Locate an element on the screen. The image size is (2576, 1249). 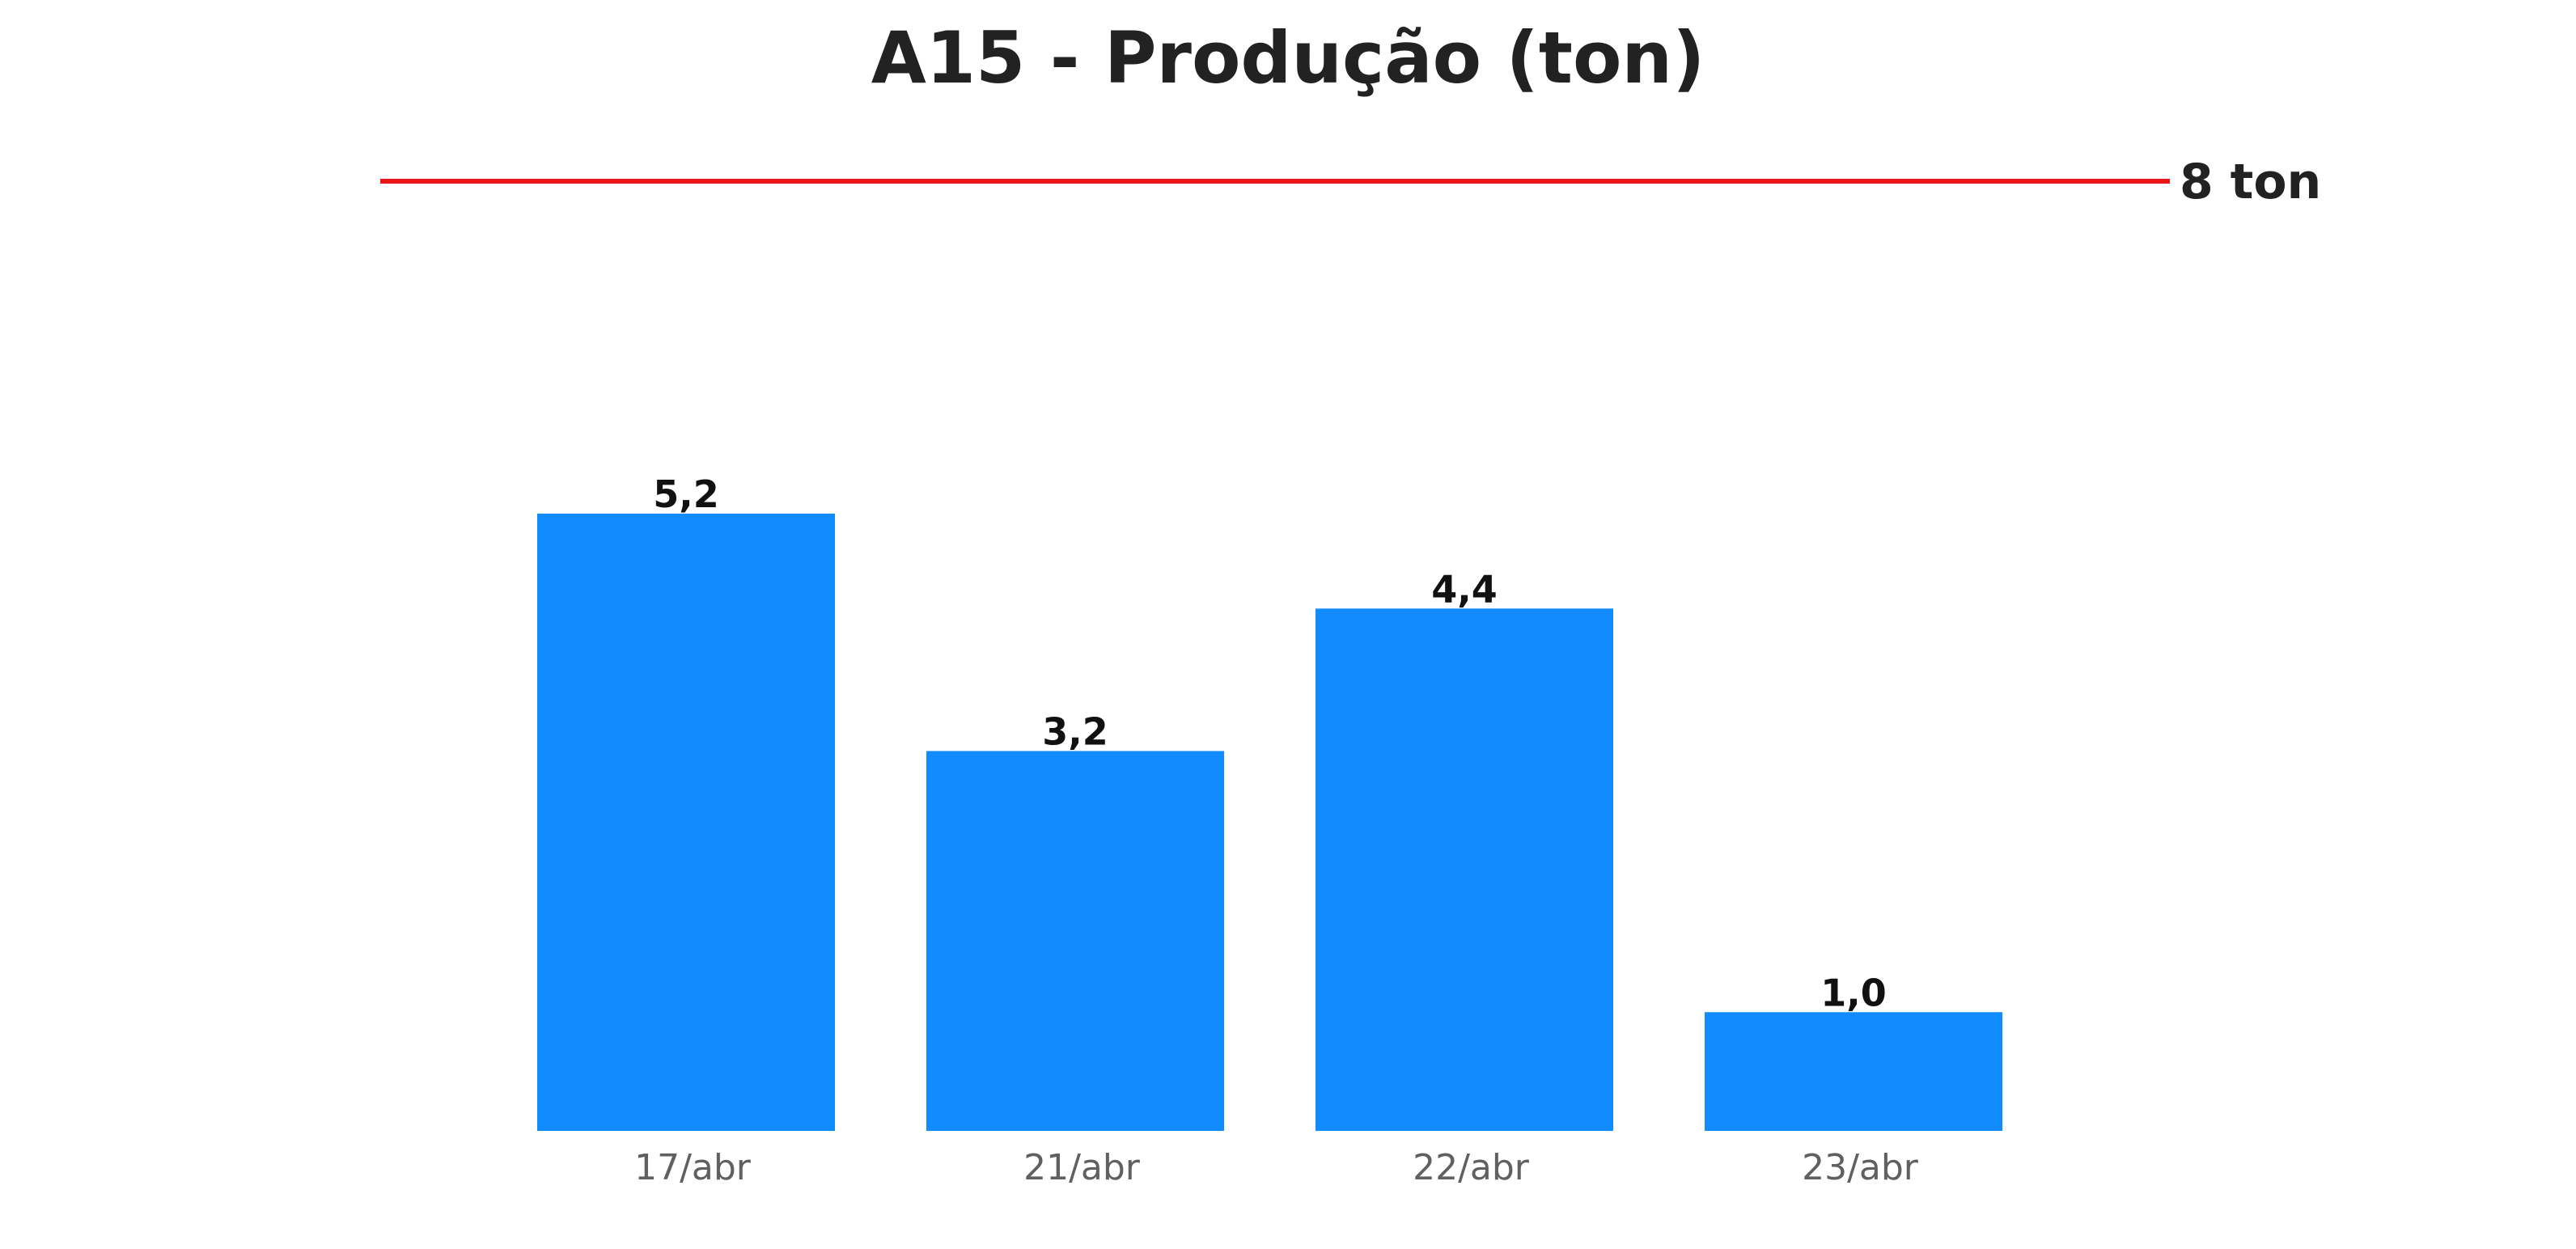
data-label-0: 5,2 is located at coordinates (686, 494).